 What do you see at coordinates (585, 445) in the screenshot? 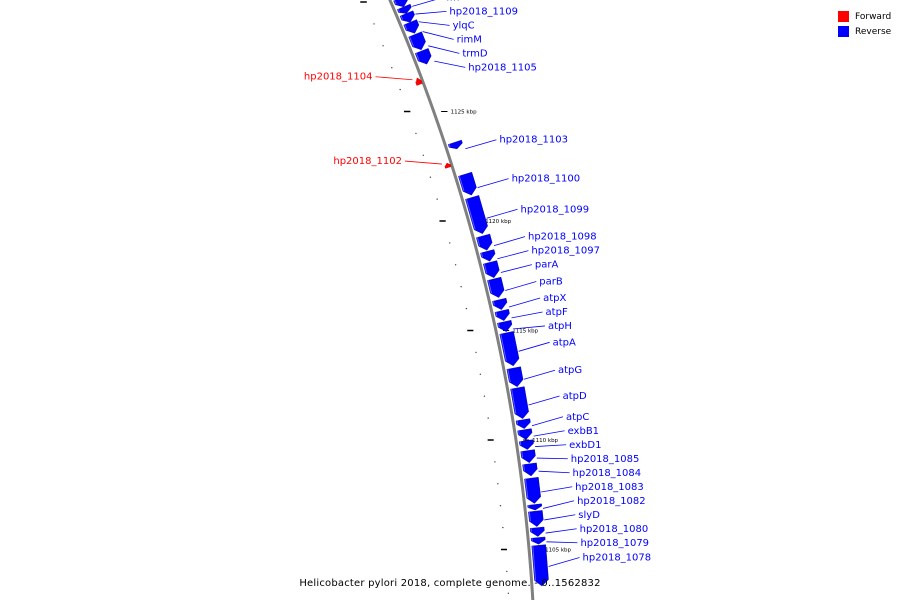
I see `gene-label: exbD1` at bounding box center [585, 445].